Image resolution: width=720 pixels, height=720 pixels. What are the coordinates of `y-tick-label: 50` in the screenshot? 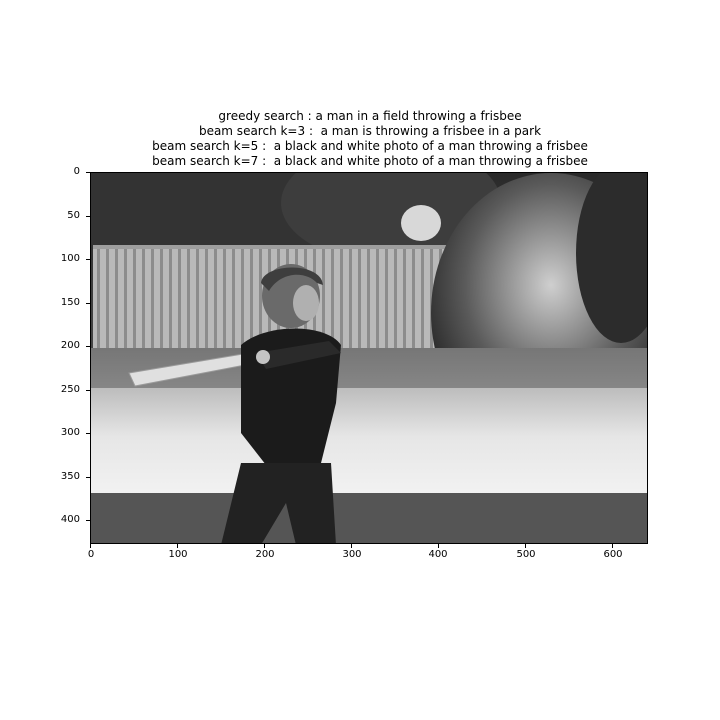 It's located at (73, 215).